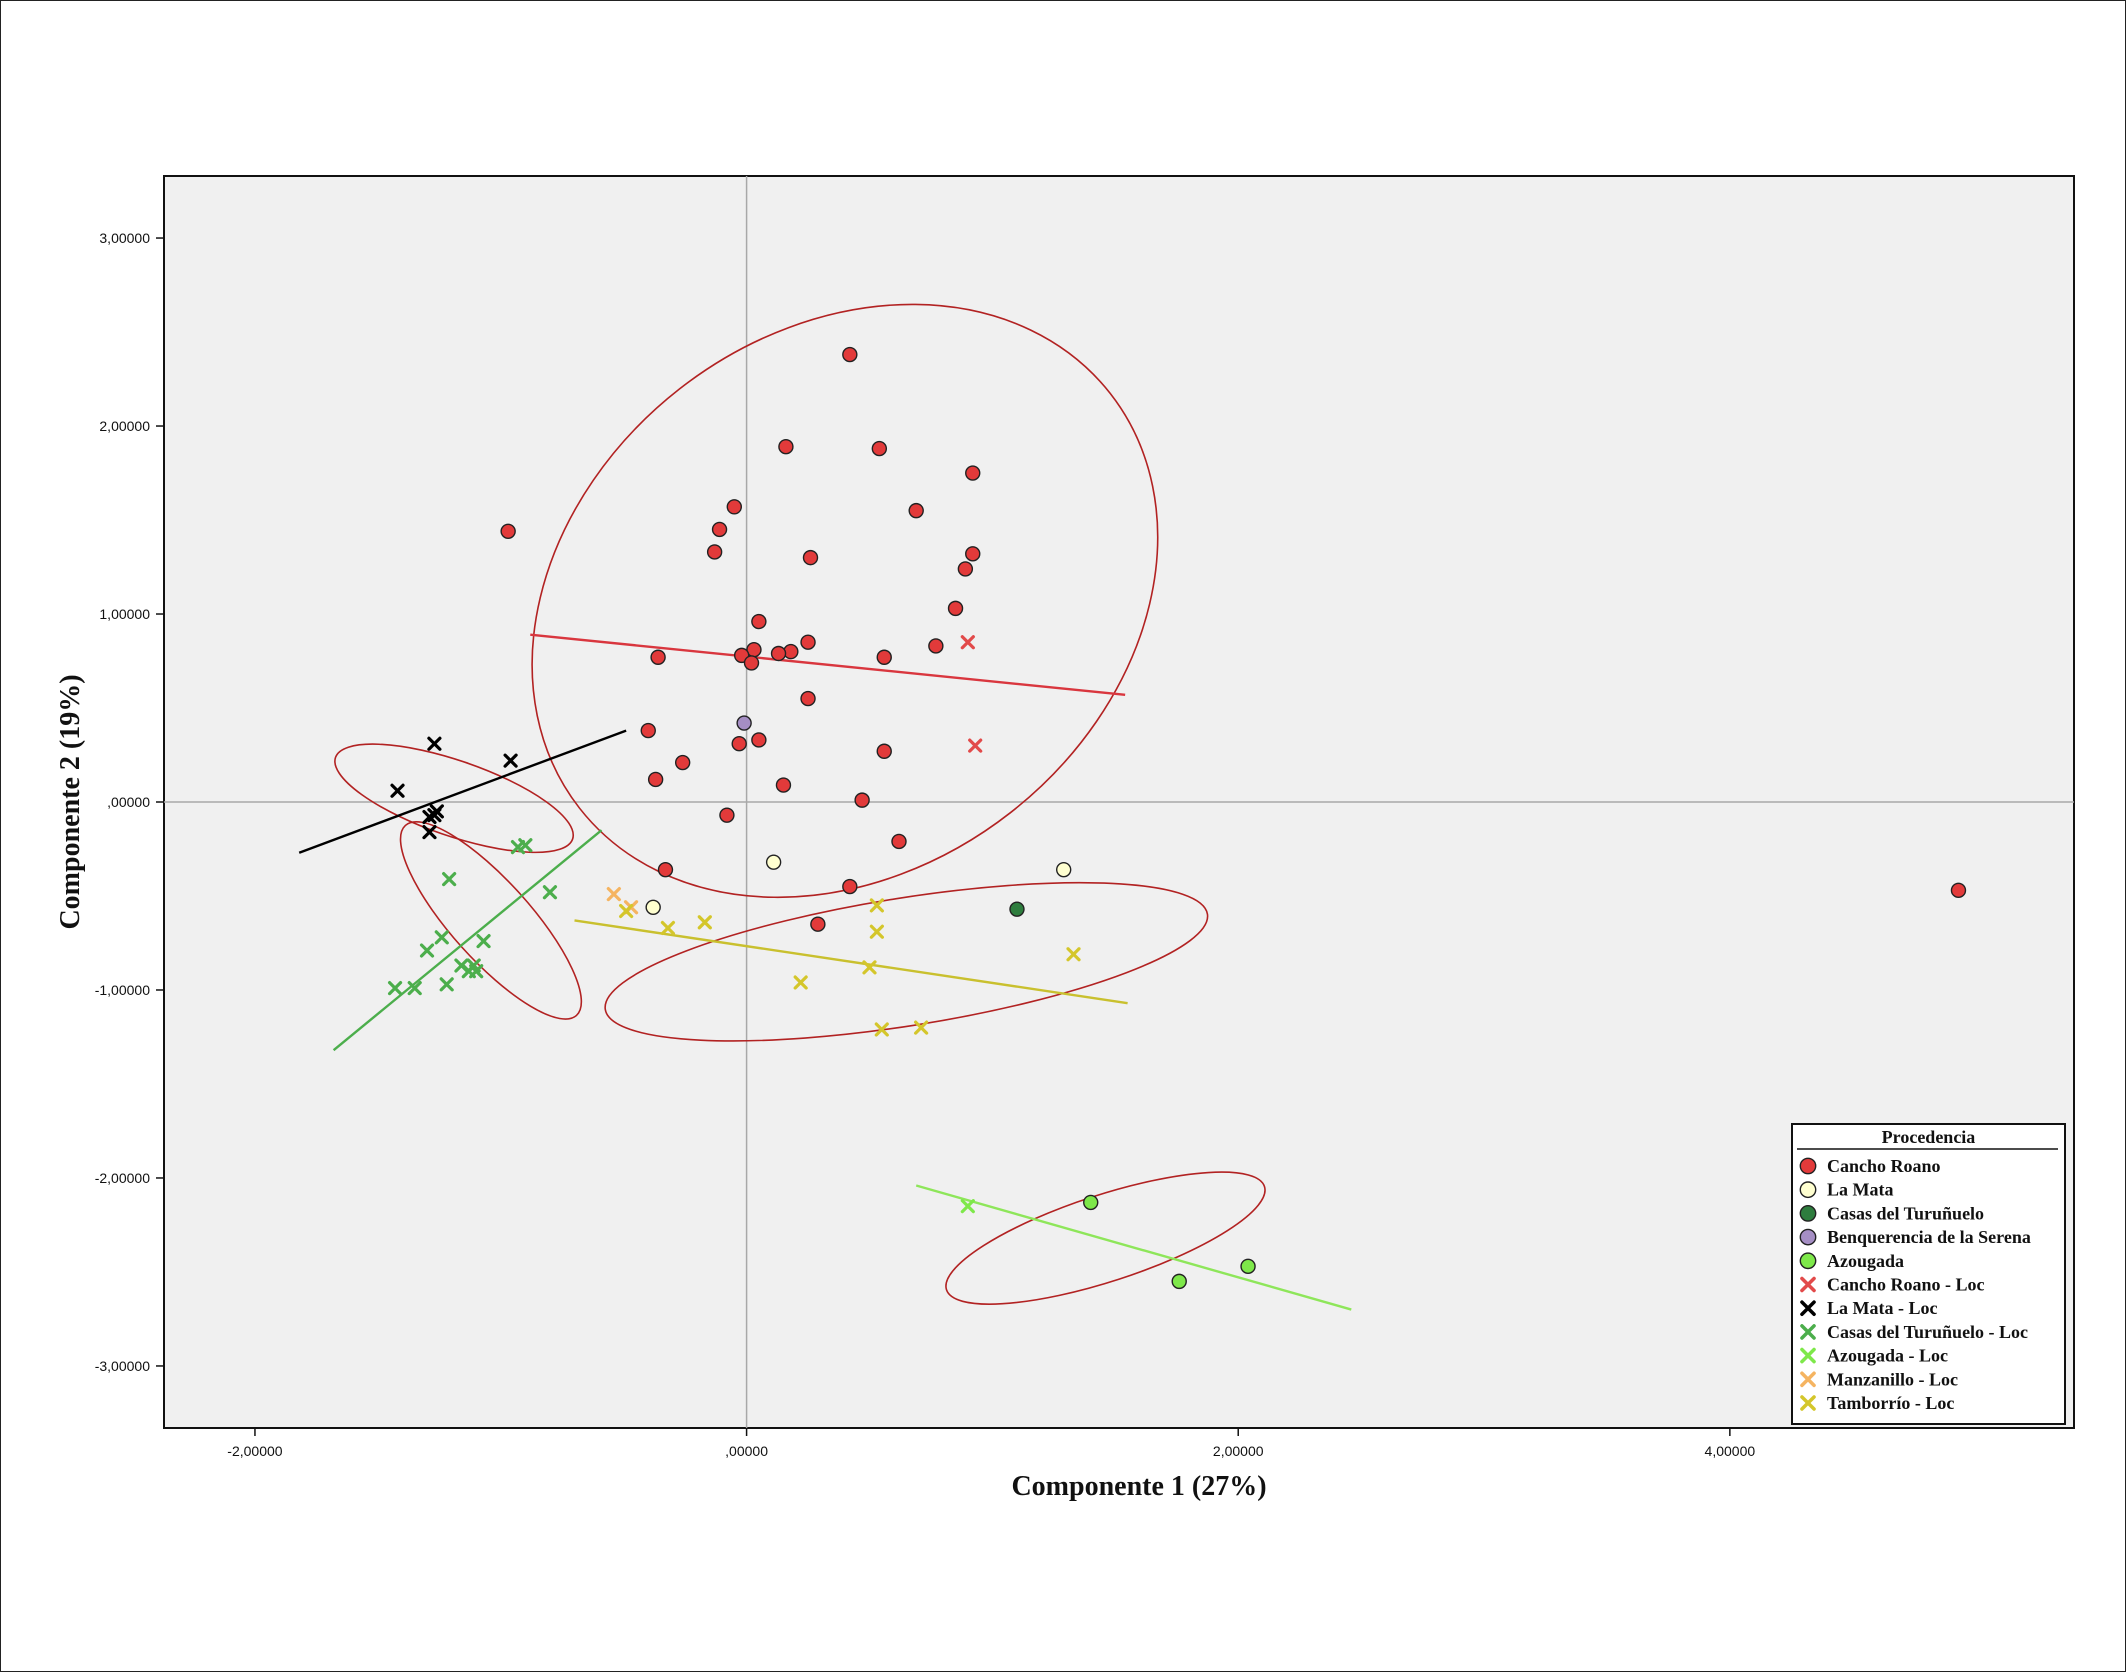  Describe the element at coordinates (510, 760) in the screenshot. I see `point-s7-2-stroke-b` at that location.